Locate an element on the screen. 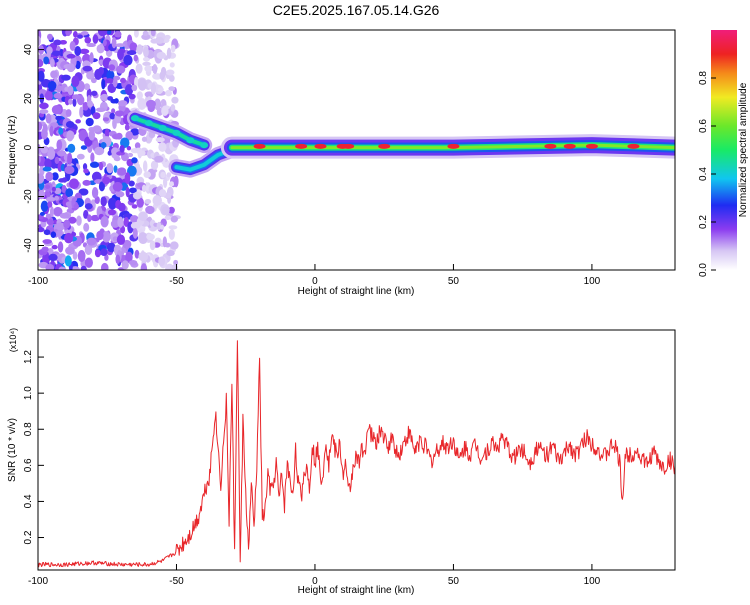 The image size is (750, 605). y-tick-label: 0.6 is located at coordinates (28, 465).